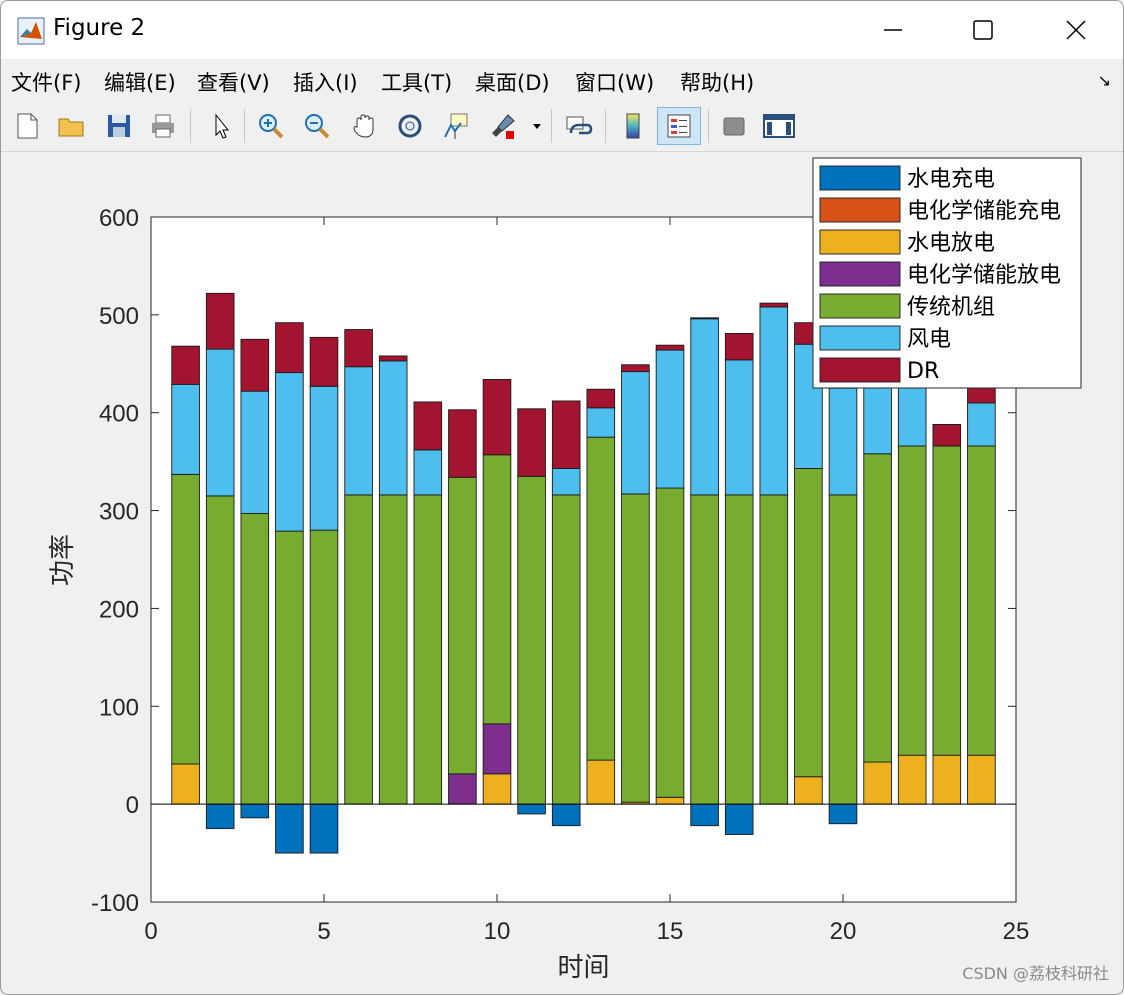  Describe the element at coordinates (583, 968) in the screenshot. I see `x-axis-label: 时间` at that location.